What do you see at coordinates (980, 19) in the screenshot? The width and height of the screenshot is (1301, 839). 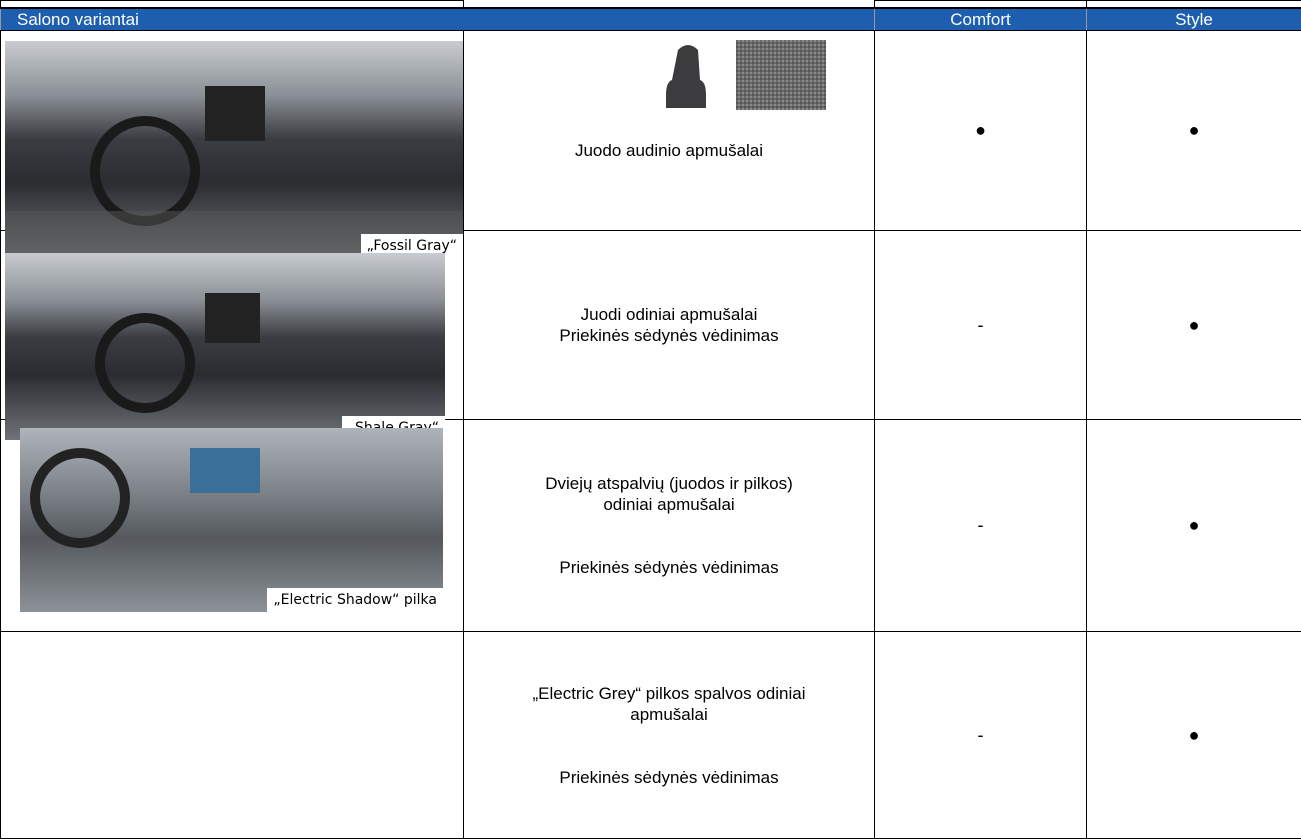 I see `header-cell: Comfort` at bounding box center [980, 19].